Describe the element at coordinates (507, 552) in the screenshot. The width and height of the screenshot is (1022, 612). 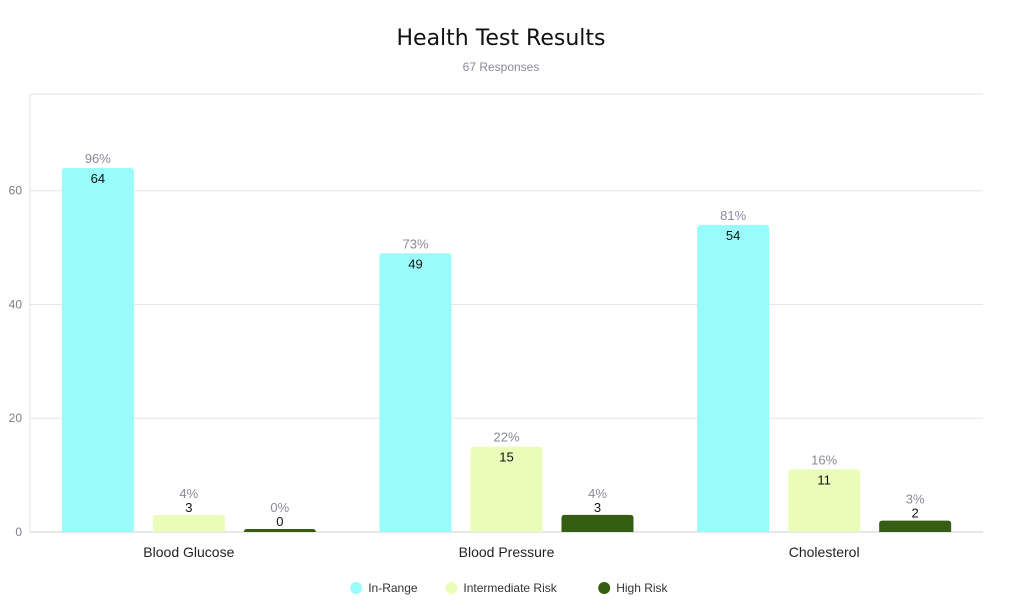
I see `x-category-label: Blood Pressure` at that location.